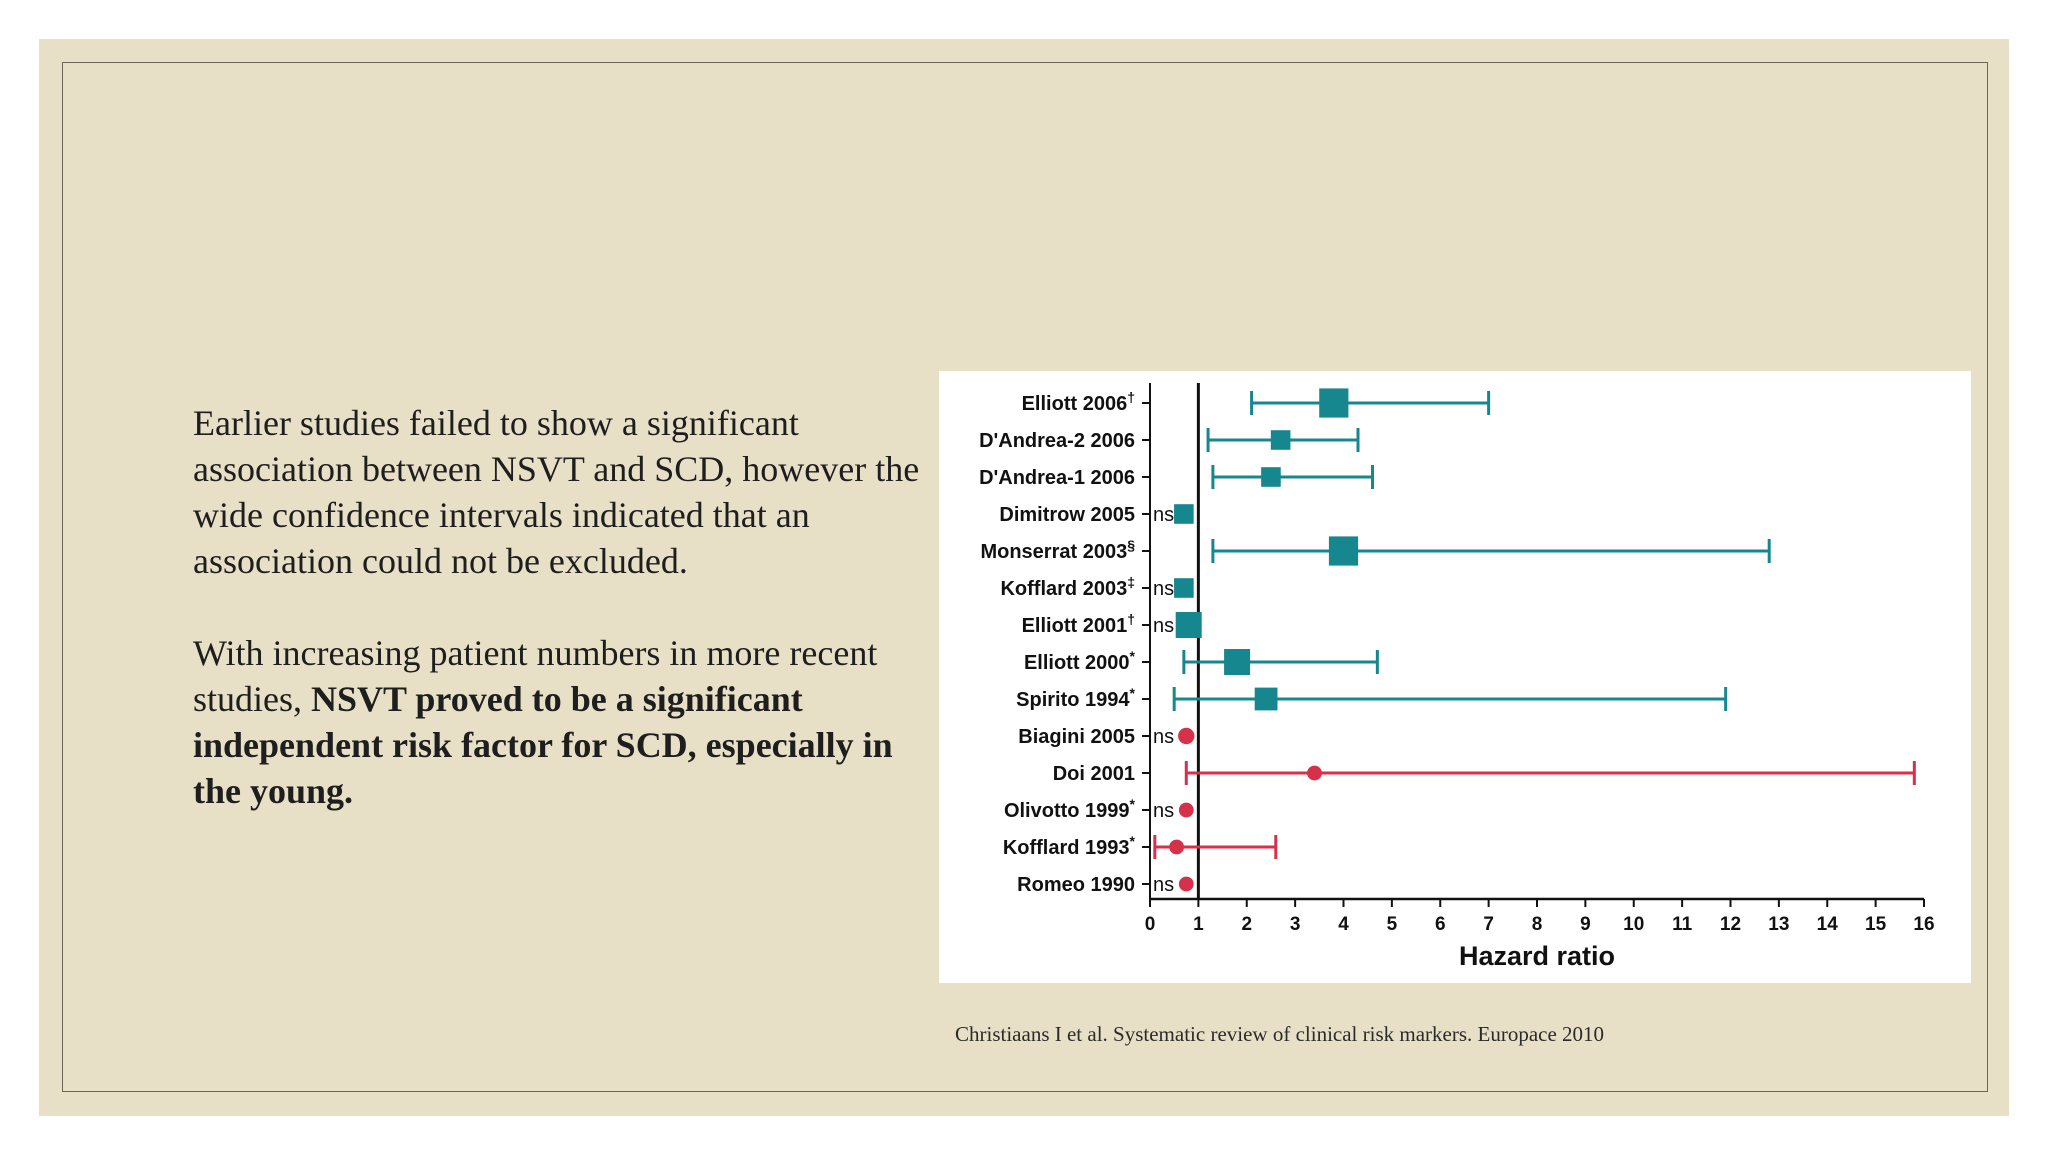 This screenshot has height=1152, width=2048. What do you see at coordinates (1440, 924) in the screenshot?
I see `x-tick-label: 6` at bounding box center [1440, 924].